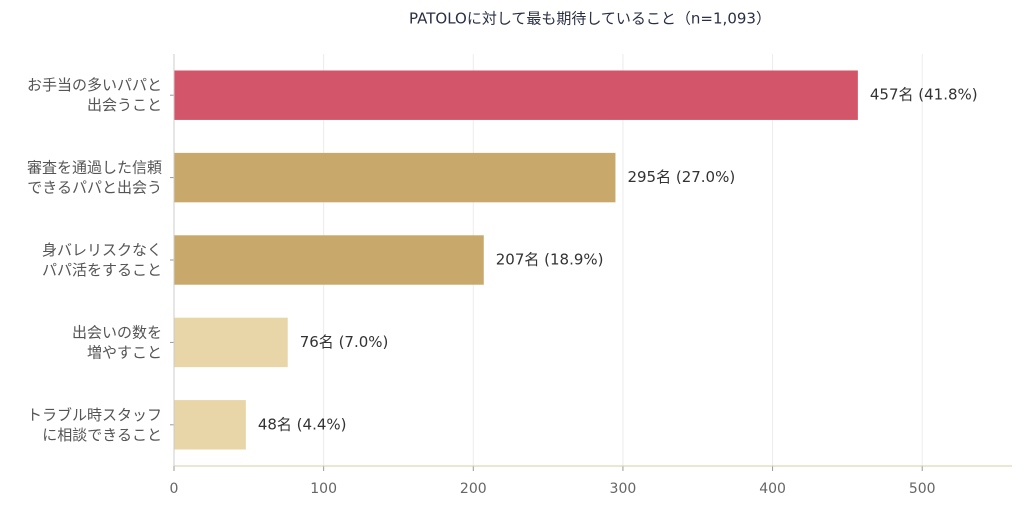 The image size is (1024, 514). Describe the element at coordinates (94, 414) in the screenshot. I see `y-tick-label-line: トラブル時スタッフ` at that location.